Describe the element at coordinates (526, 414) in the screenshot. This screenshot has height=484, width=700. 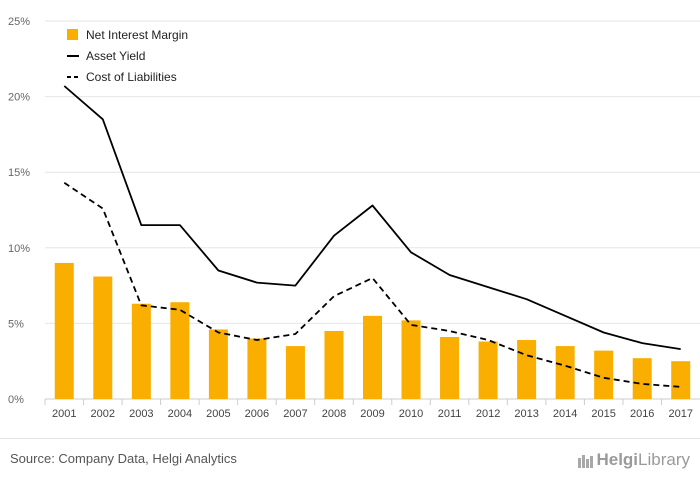
I see `x-tick-label: 2013` at that location.